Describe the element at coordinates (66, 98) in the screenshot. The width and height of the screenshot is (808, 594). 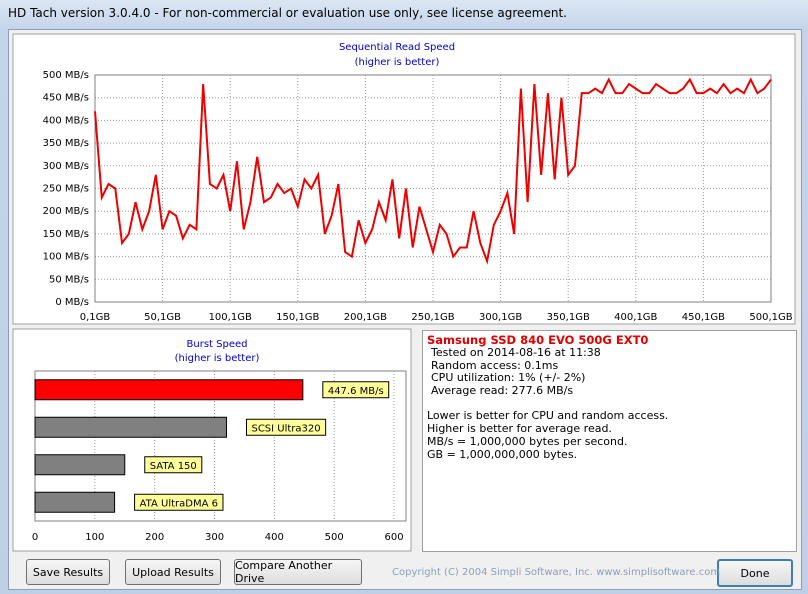
I see `y-tick-label: 450 MB/s` at that location.